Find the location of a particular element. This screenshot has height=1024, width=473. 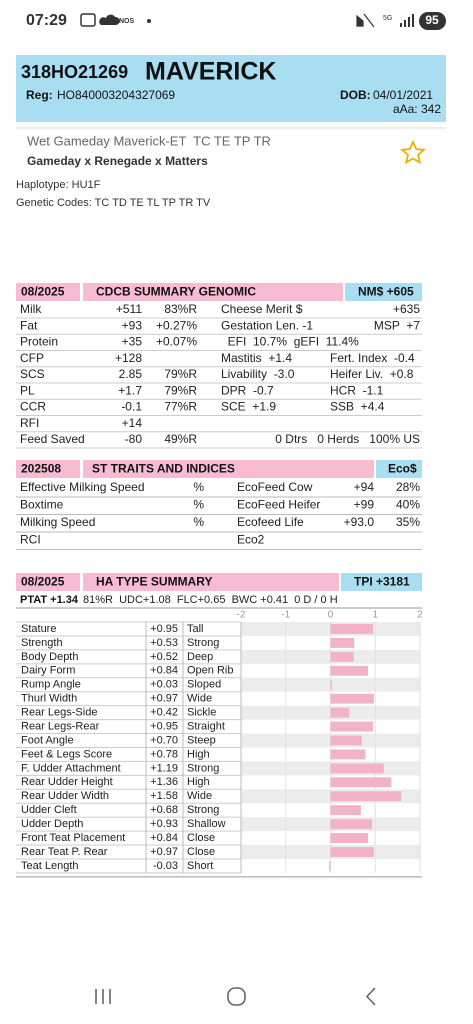

trait-value: +0.93 is located at coordinates (164, 824).